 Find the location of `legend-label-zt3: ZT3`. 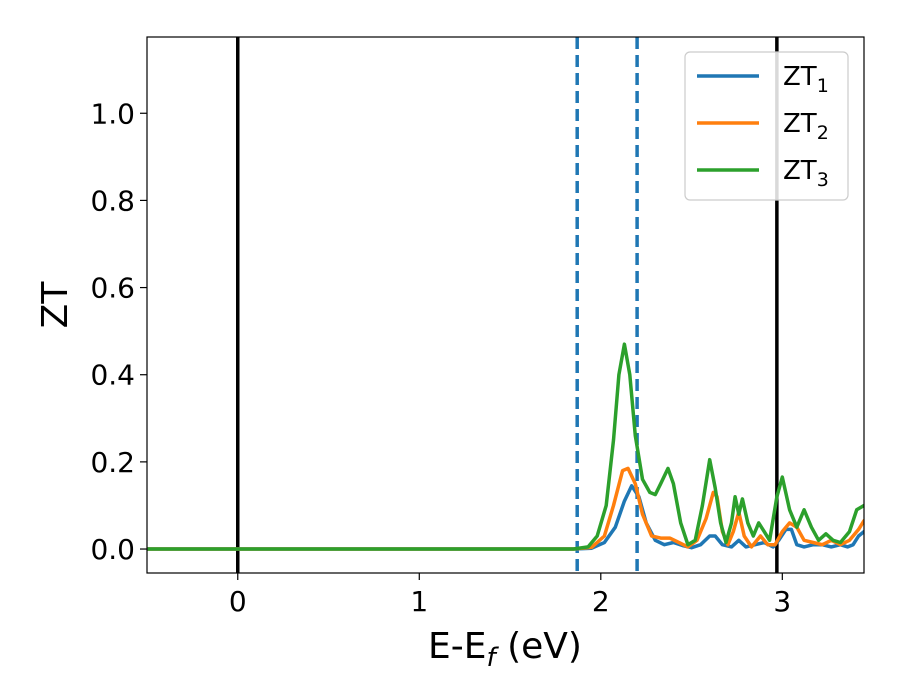

legend-label-zt3: ZT3 is located at coordinates (806, 173).